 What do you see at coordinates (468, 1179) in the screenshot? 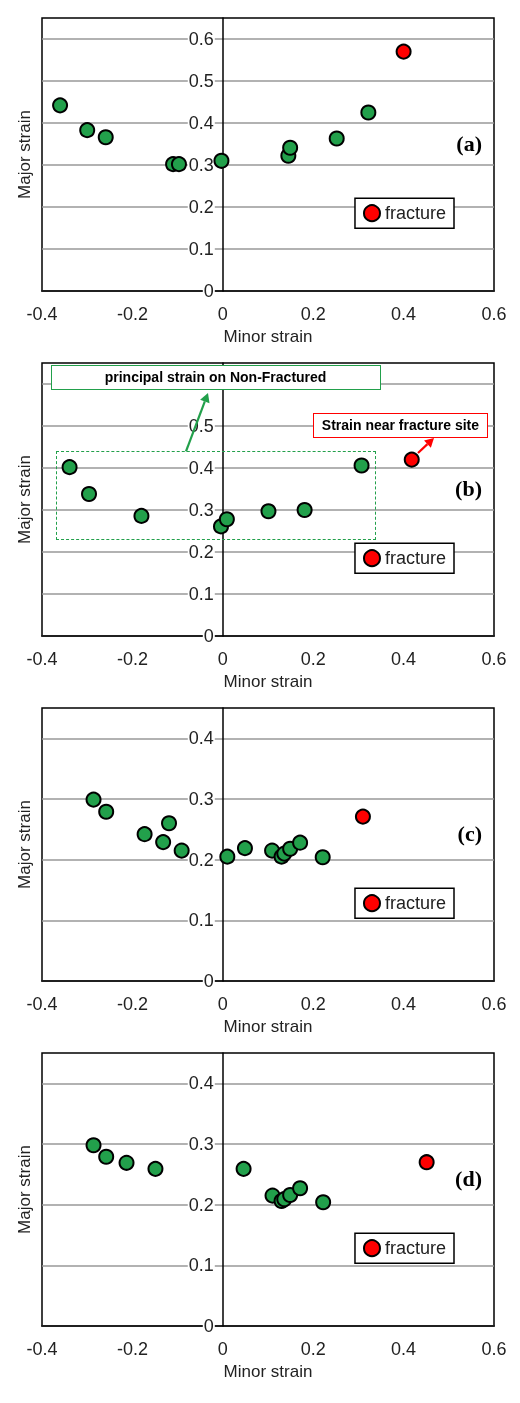
I see `annotation: (d)` at bounding box center [468, 1179].